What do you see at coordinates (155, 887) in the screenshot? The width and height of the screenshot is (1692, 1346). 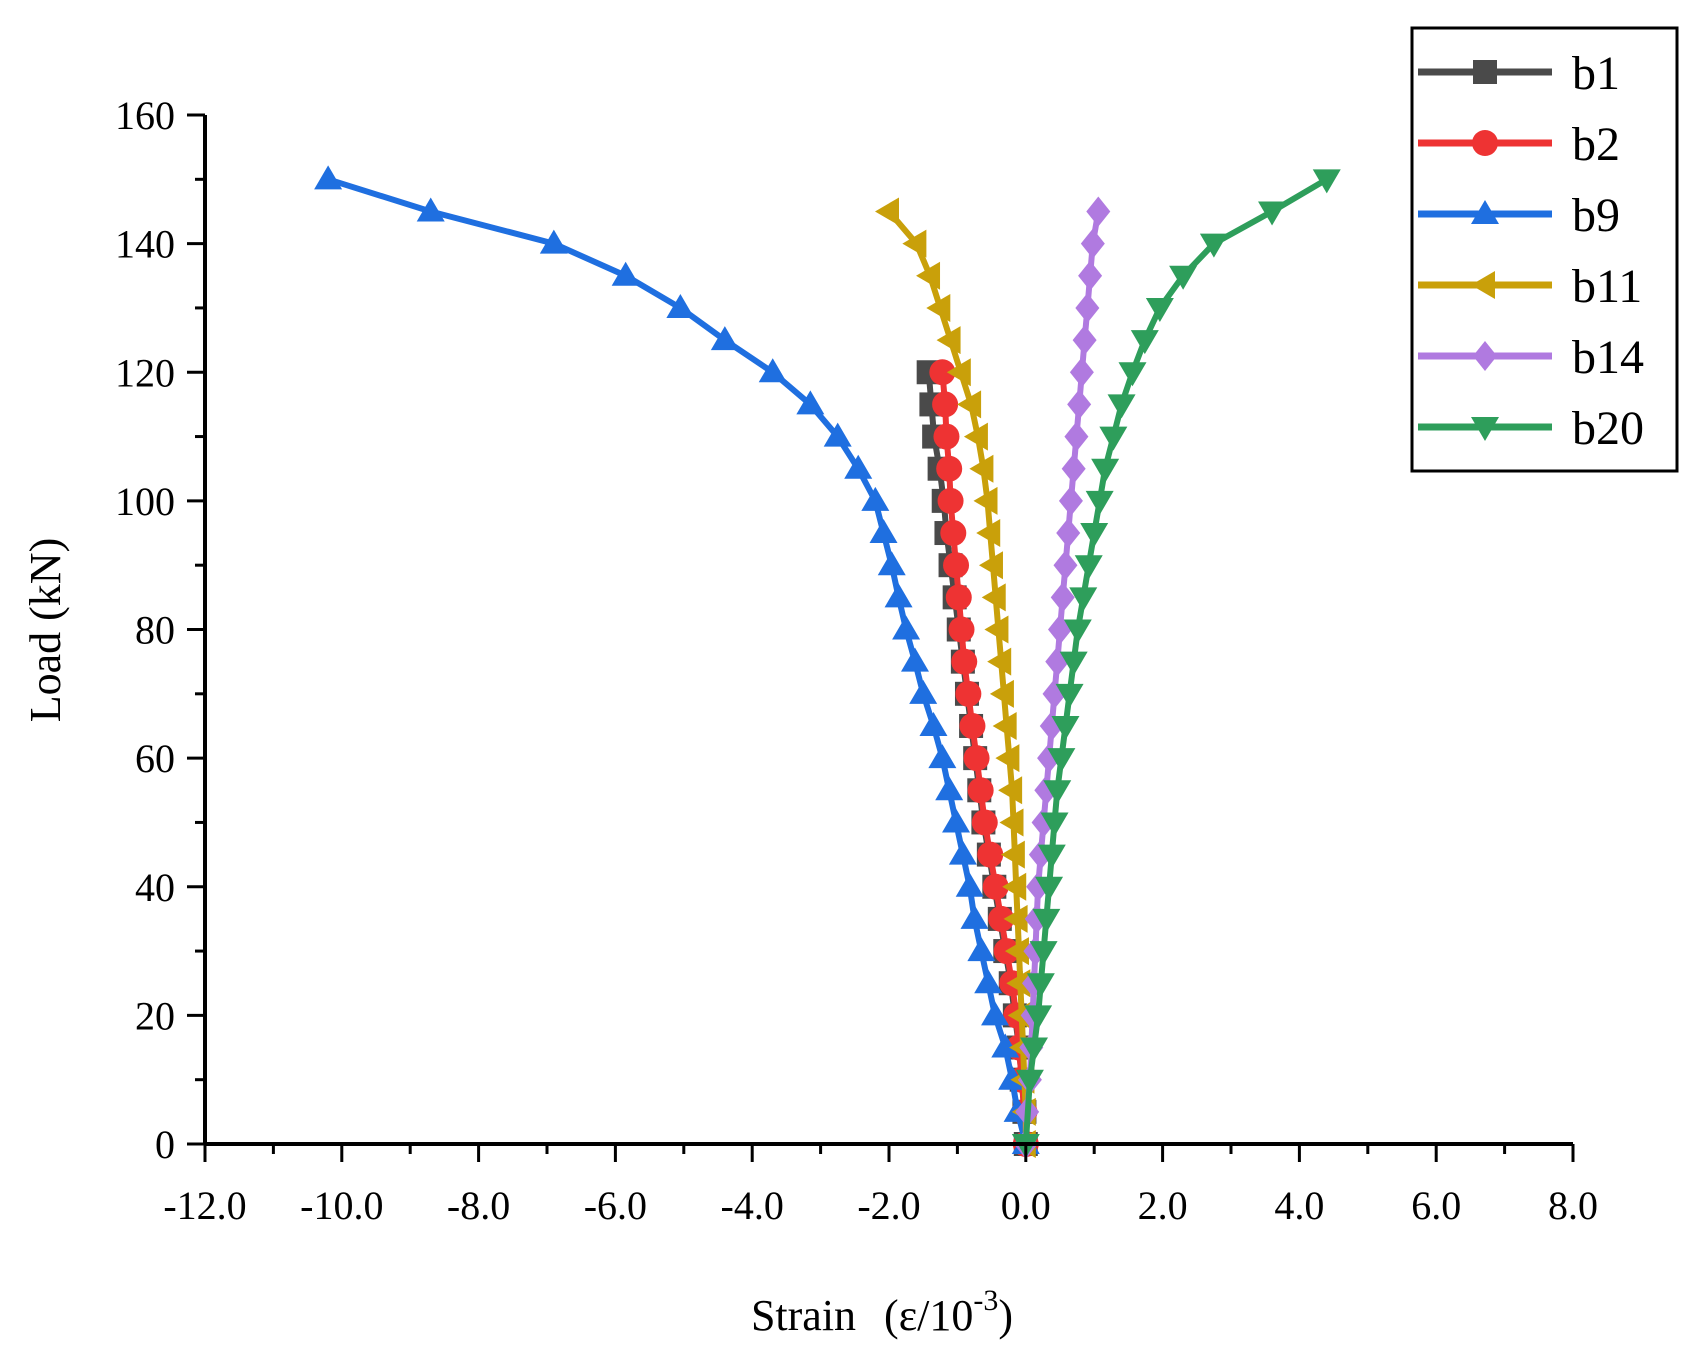 I see `y-tick-label: 40` at bounding box center [155, 887].